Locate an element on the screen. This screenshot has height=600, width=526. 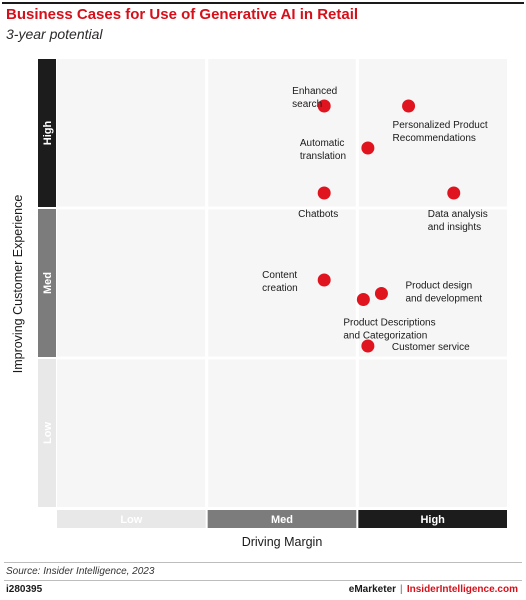
point-label-content-creation: Content creation is located at coordinates (280, 282).